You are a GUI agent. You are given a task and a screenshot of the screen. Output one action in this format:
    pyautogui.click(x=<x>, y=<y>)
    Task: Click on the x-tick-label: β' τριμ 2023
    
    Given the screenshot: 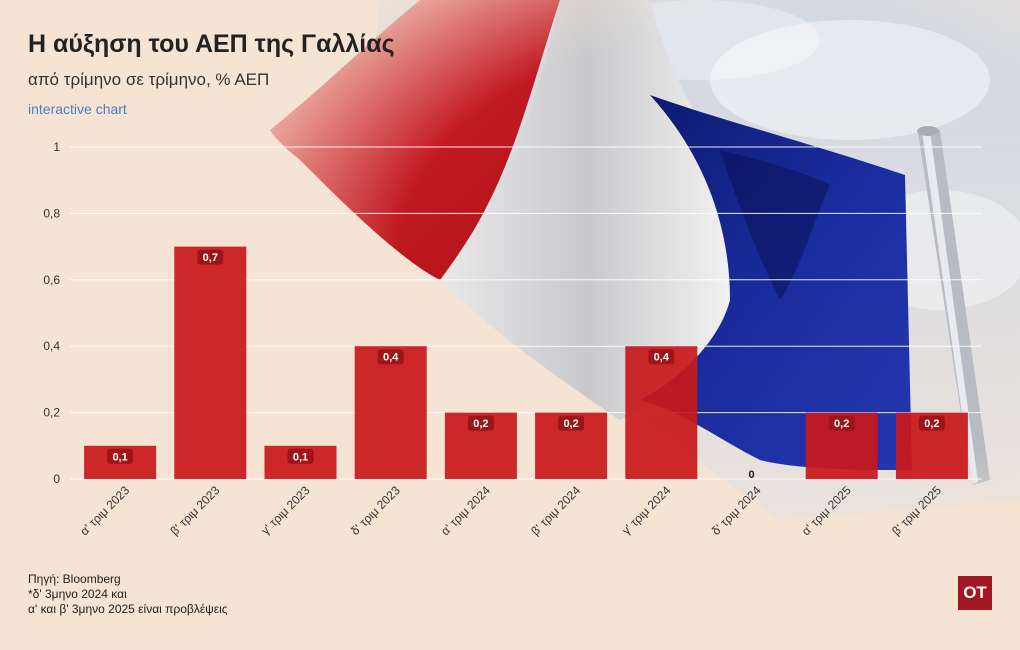 What is the action you would take?
    pyautogui.click(x=194, y=510)
    